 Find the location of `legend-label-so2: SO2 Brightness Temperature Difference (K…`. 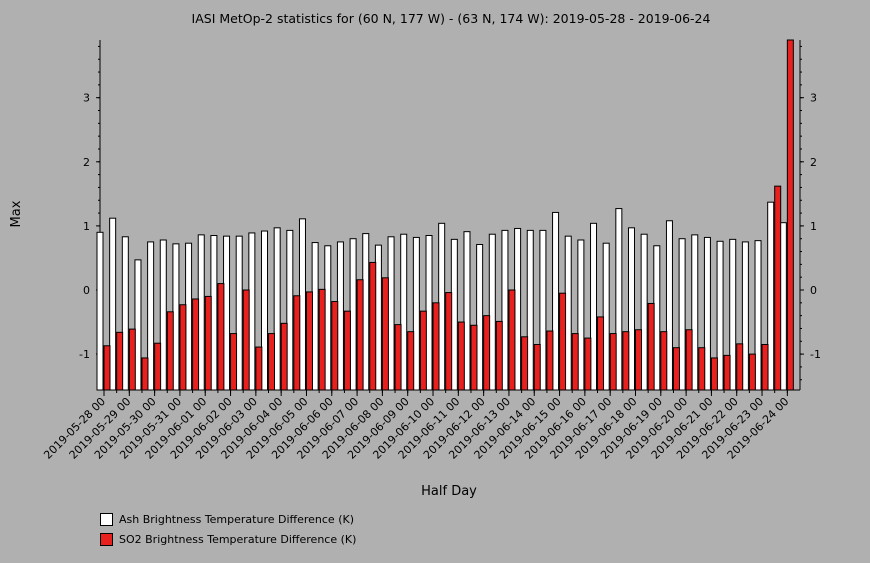

legend-label-so2: SO2 Brightness Temperature Difference (K… is located at coordinates (238, 539).